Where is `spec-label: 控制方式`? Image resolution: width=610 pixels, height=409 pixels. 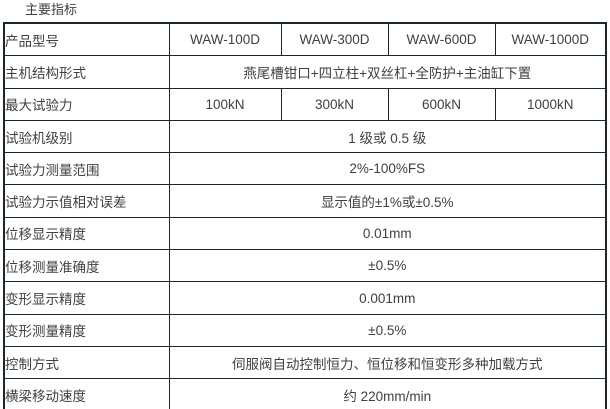
spec-label: 控制方式 is located at coordinates (86, 362).